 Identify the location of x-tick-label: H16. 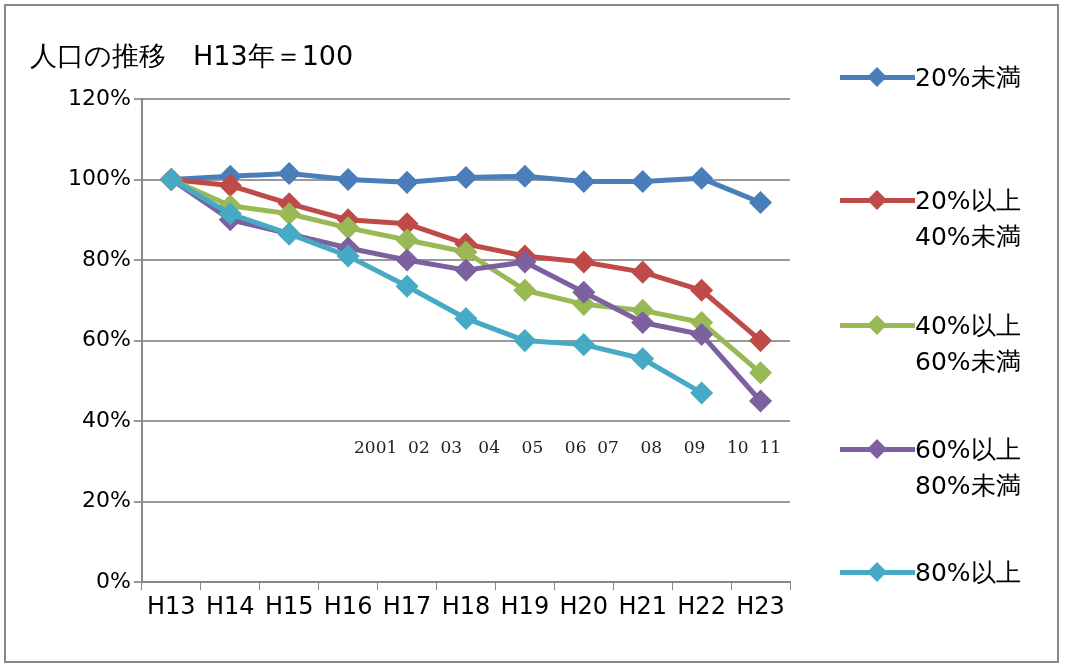
(348, 605).